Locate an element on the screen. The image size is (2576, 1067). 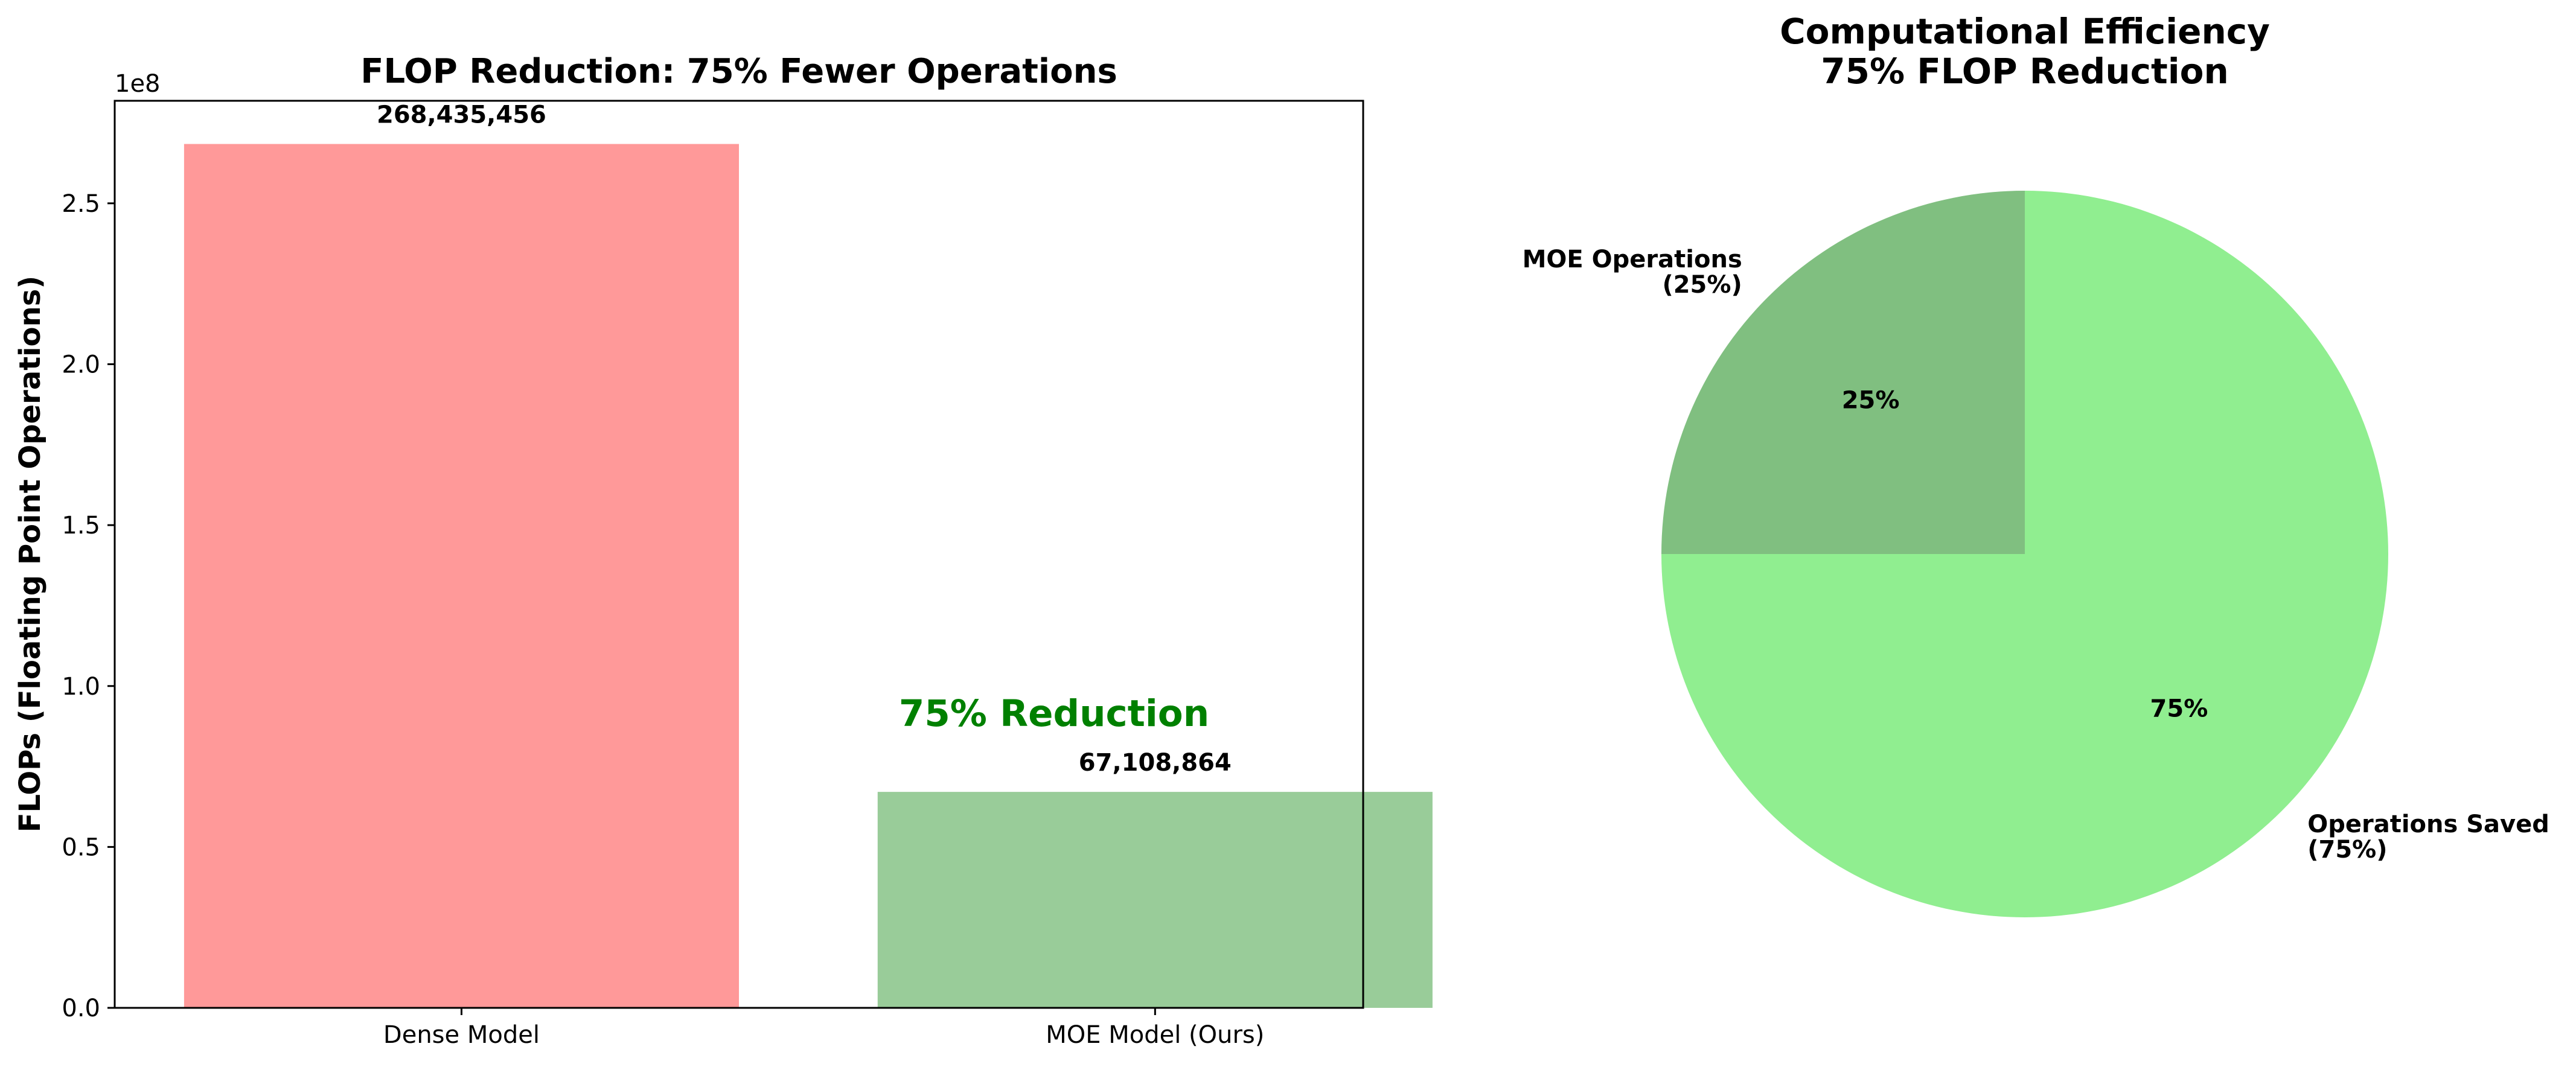
reduction-annotation: 75% Reduction is located at coordinates (1054, 713).